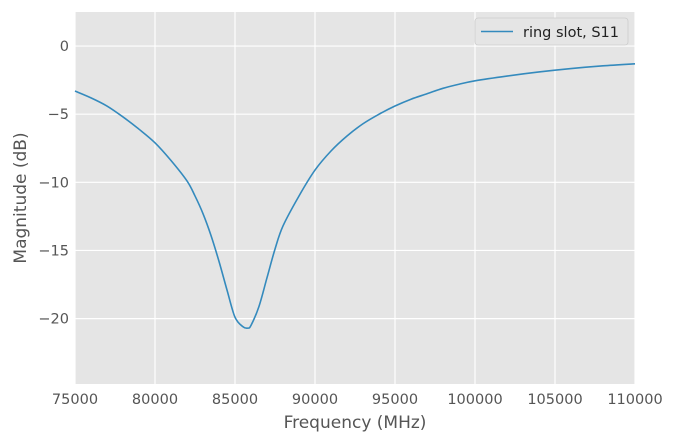 The image size is (676, 443). What do you see at coordinates (554, 400) in the screenshot?
I see `x-tick-label: 105000` at bounding box center [554, 400].